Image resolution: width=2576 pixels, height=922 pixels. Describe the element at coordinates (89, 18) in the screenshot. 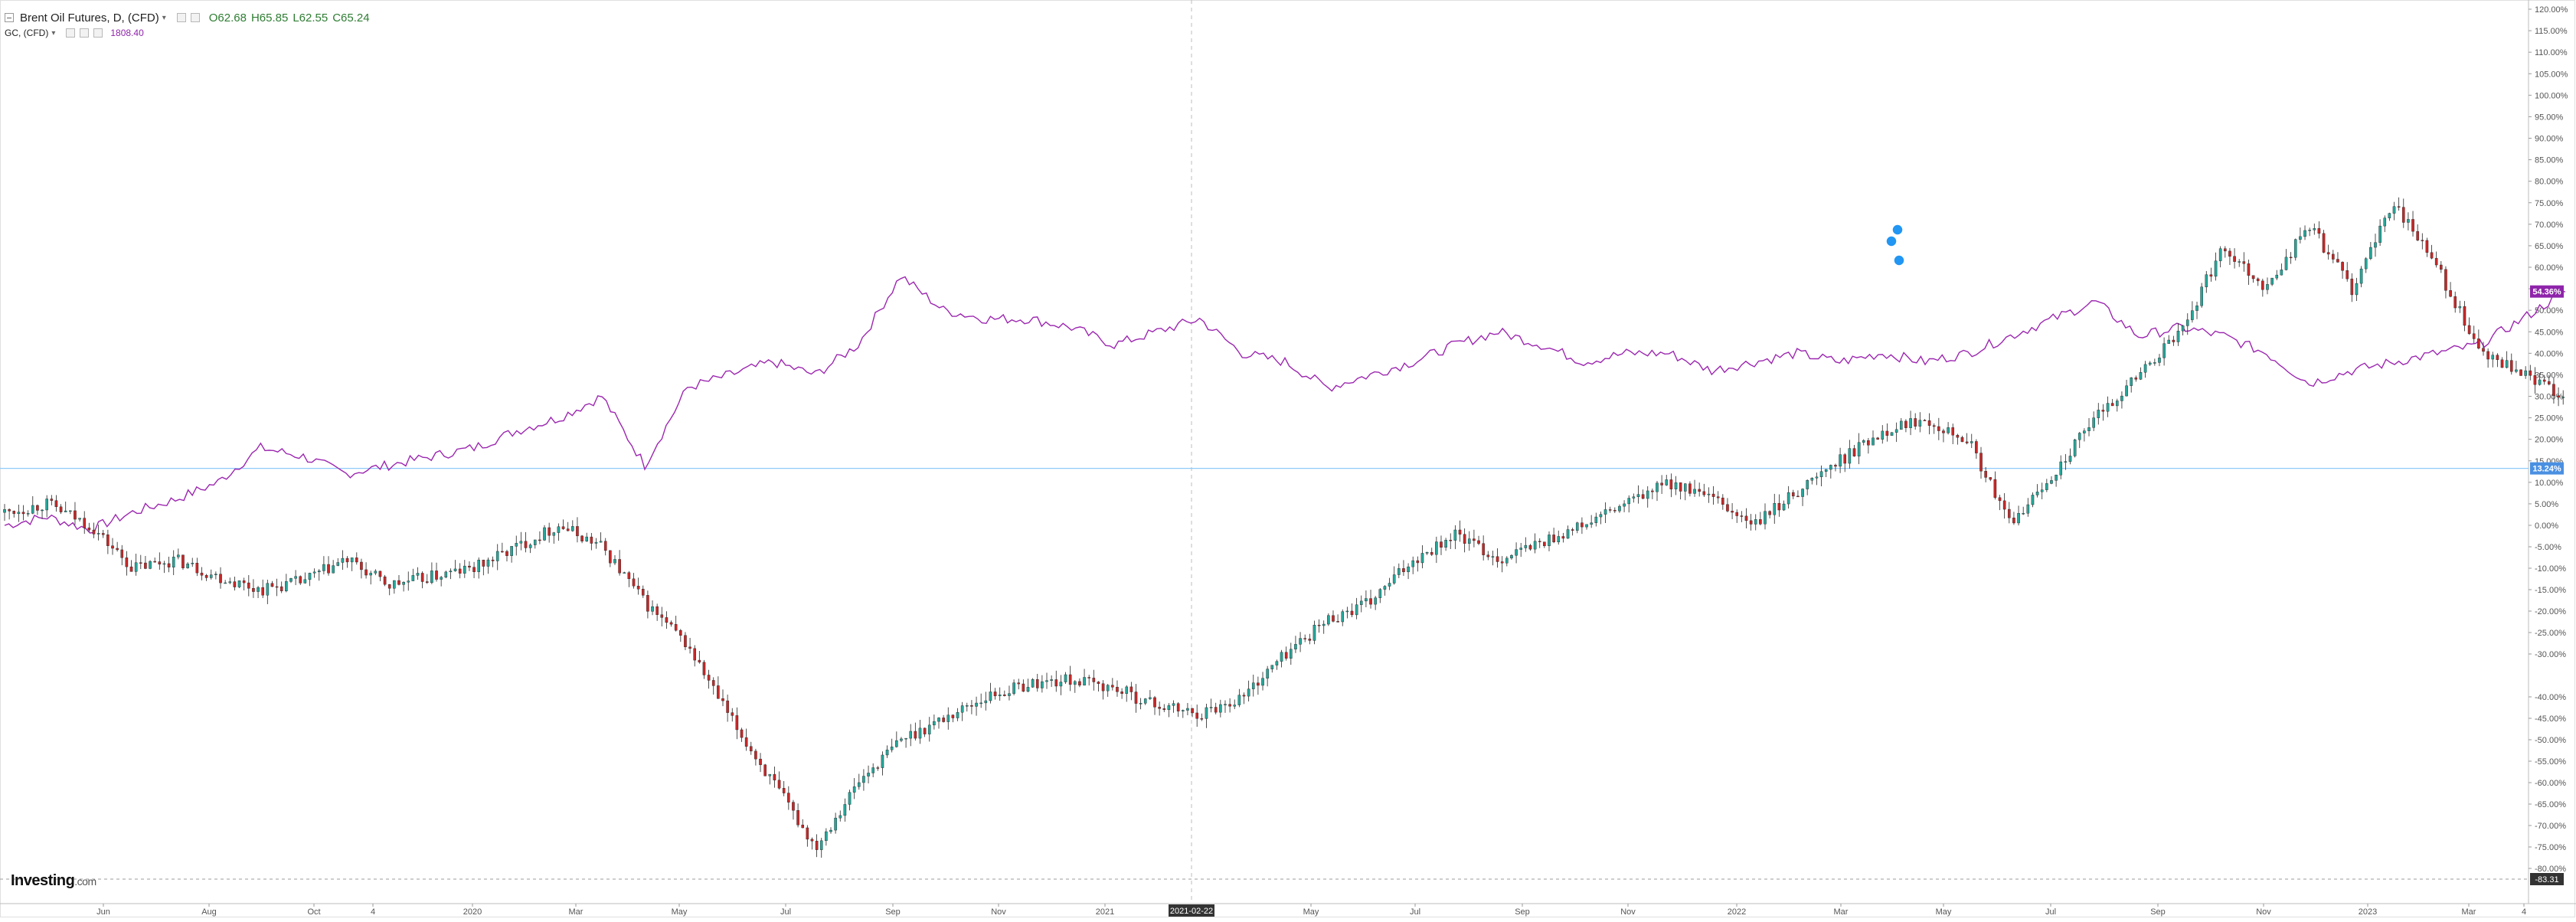

I see `primary-symbol-name: Brent Oil Futures, D, (CFD)` at that location.